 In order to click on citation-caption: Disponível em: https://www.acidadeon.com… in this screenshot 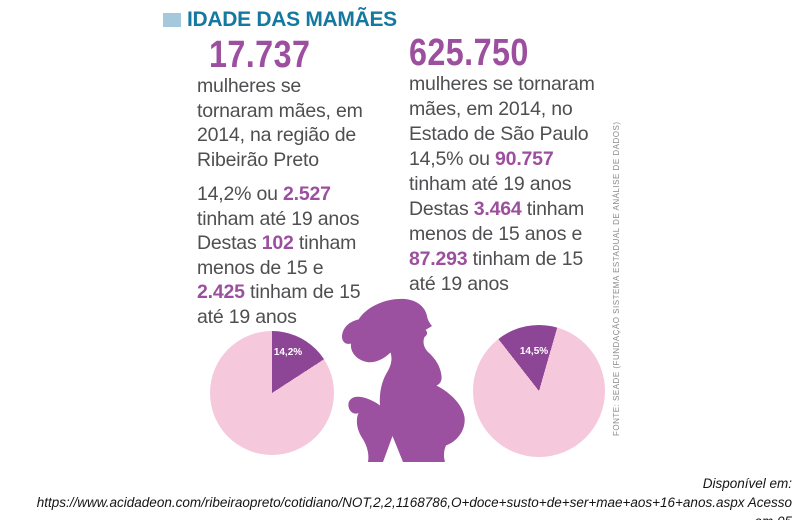, I will do `click(410, 497)`.